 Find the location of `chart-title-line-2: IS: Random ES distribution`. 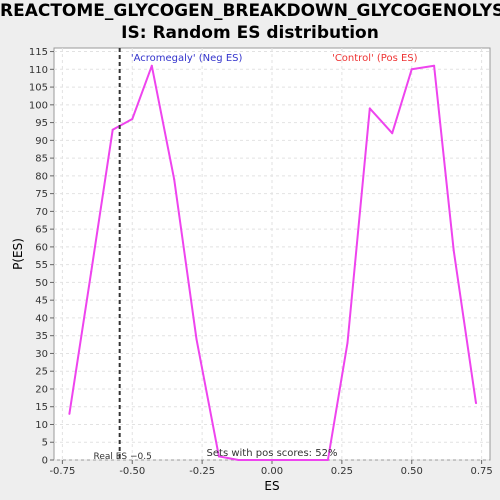

chart-title-line-2: IS: Random ES distribution is located at coordinates (250, 33).